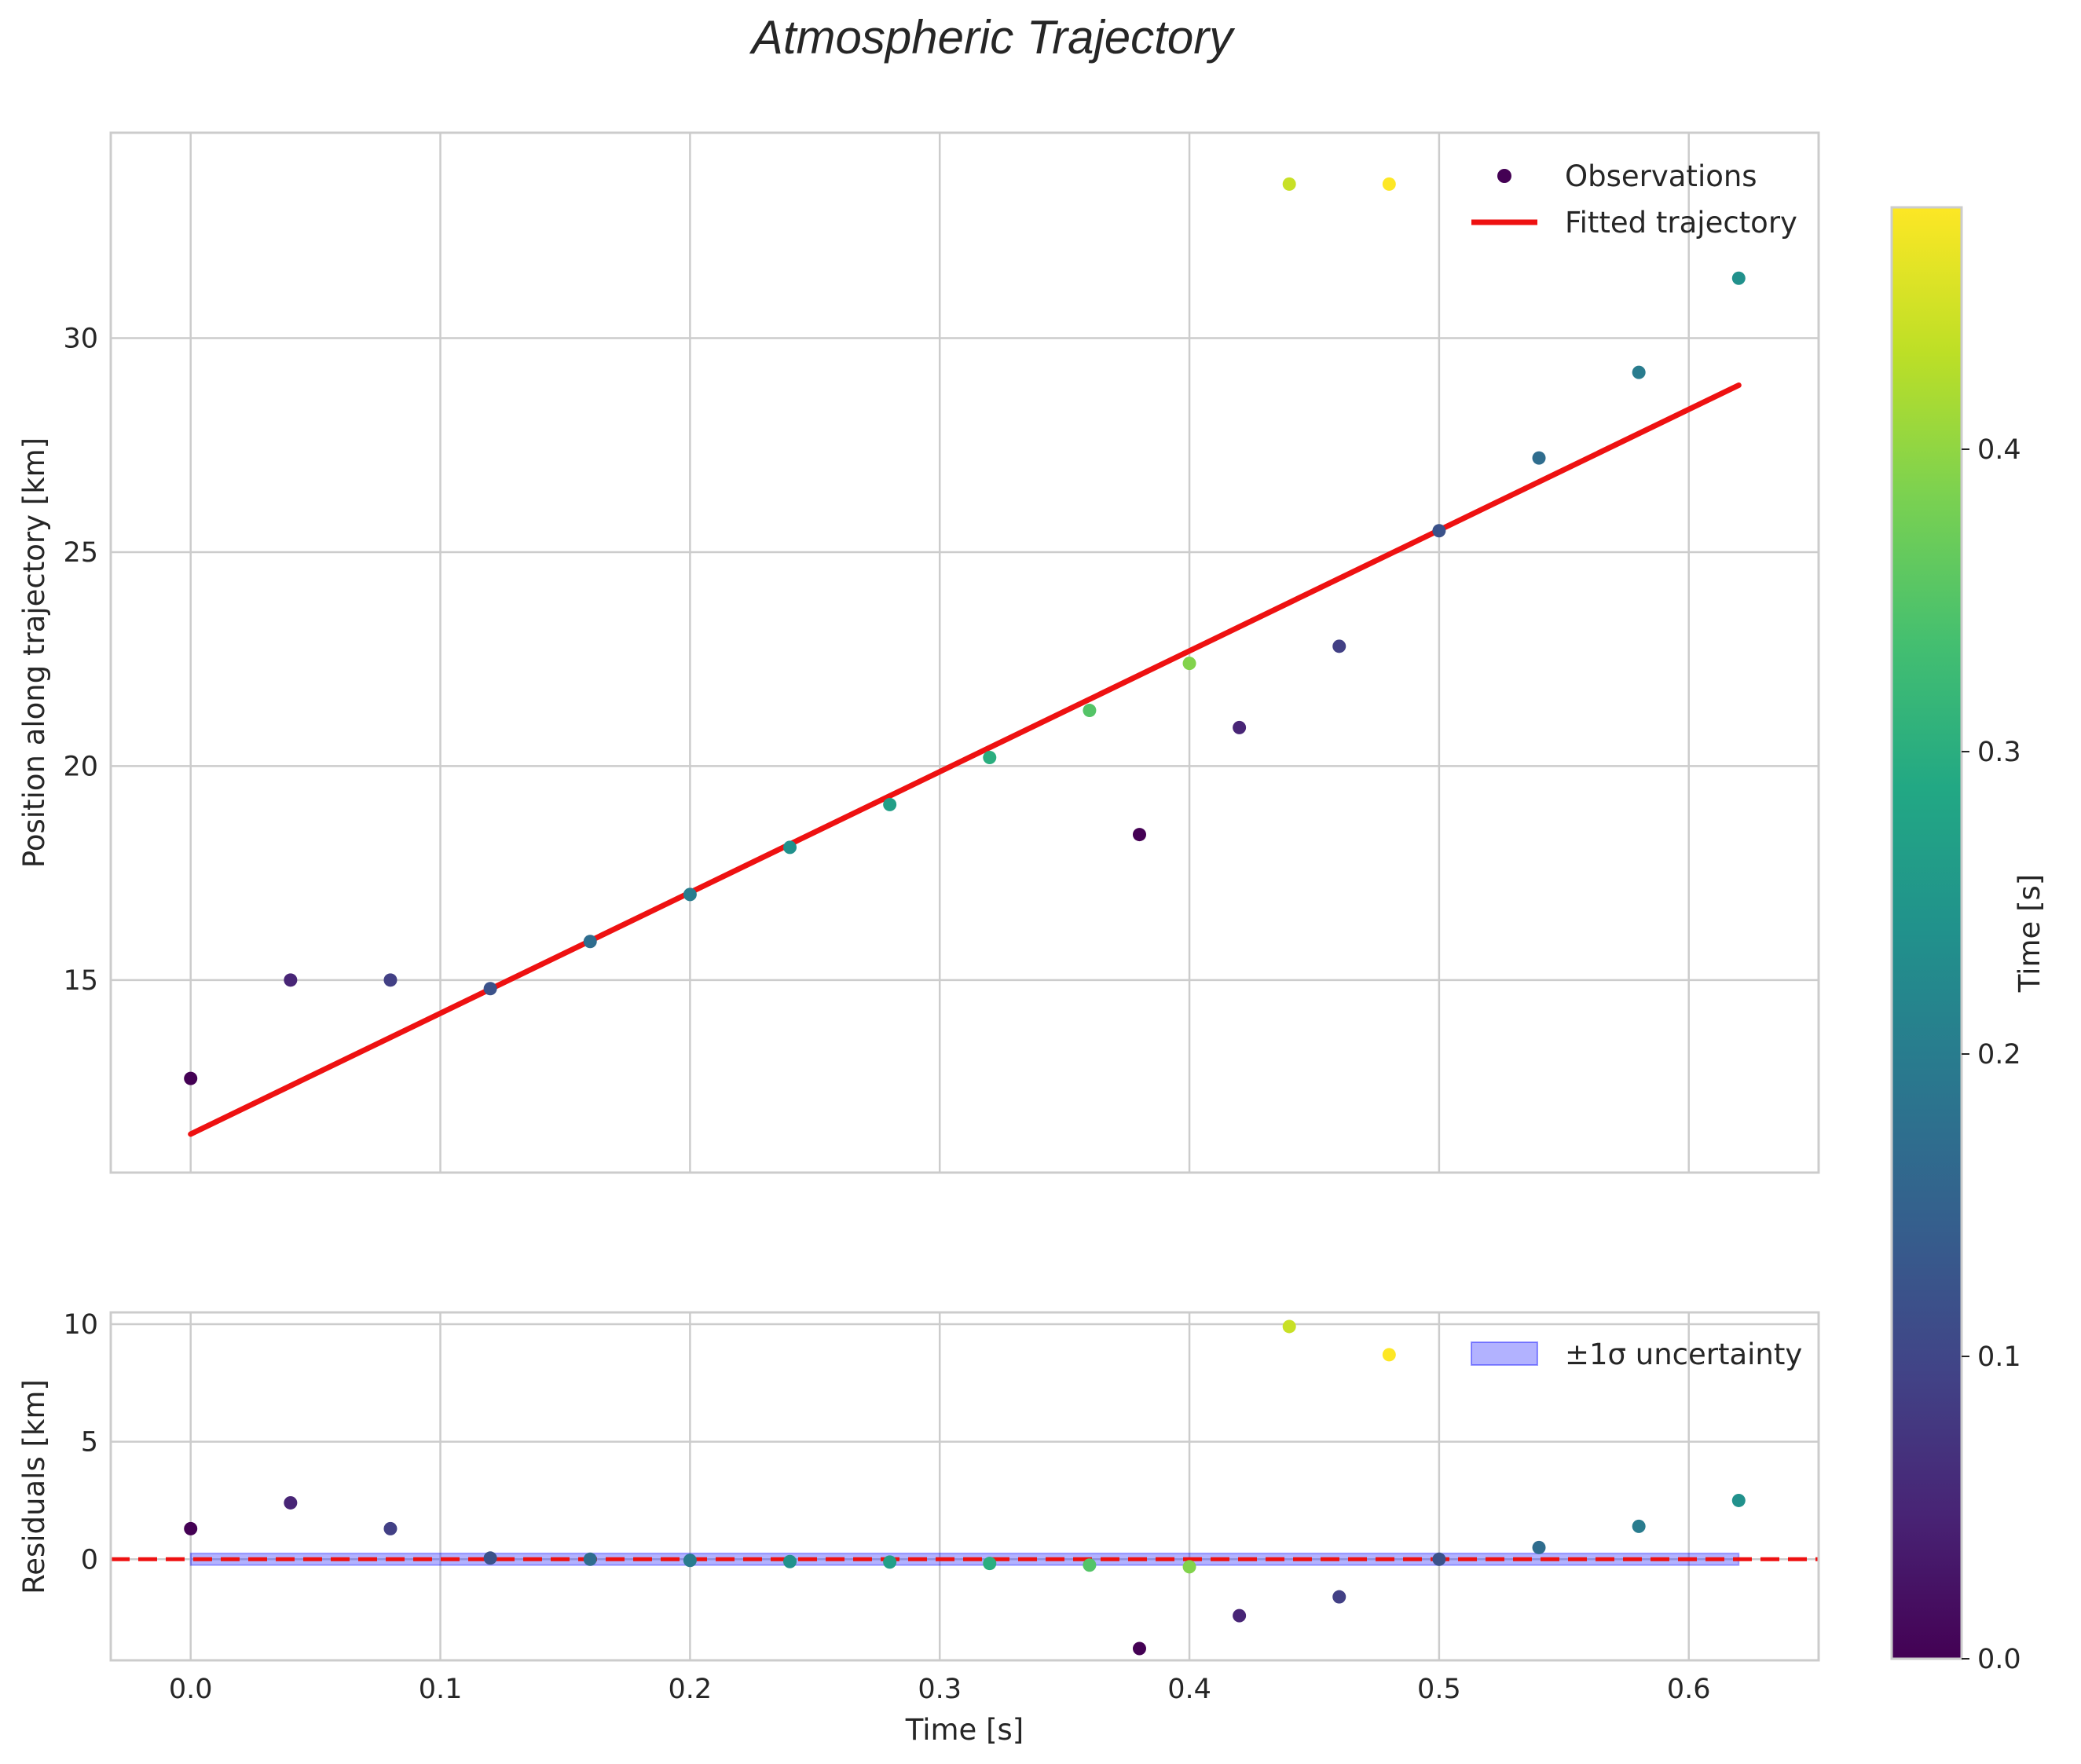 This screenshot has height=1764, width=2081. I want to click on xtick-label: 0.5, so click(1439, 1690).